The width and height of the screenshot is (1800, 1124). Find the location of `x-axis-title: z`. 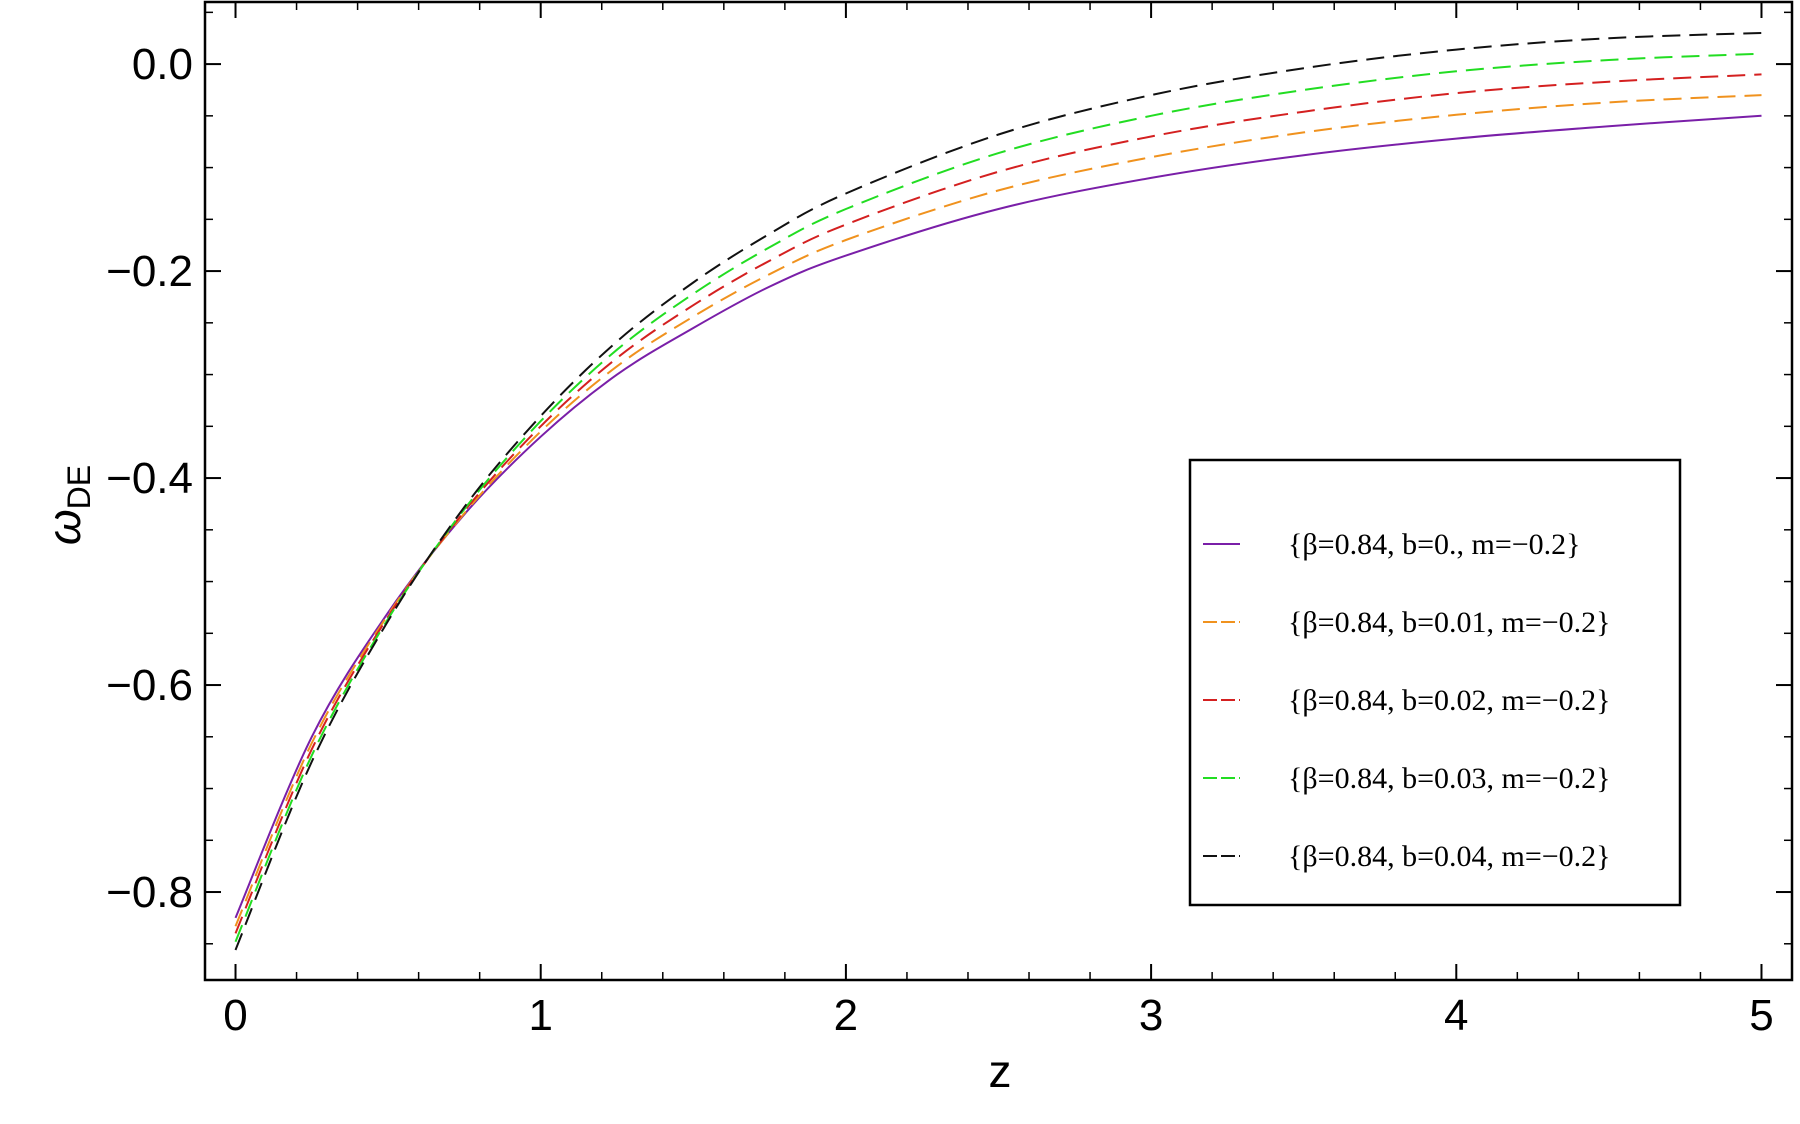

x-axis-title: z is located at coordinates (1000, 1071).